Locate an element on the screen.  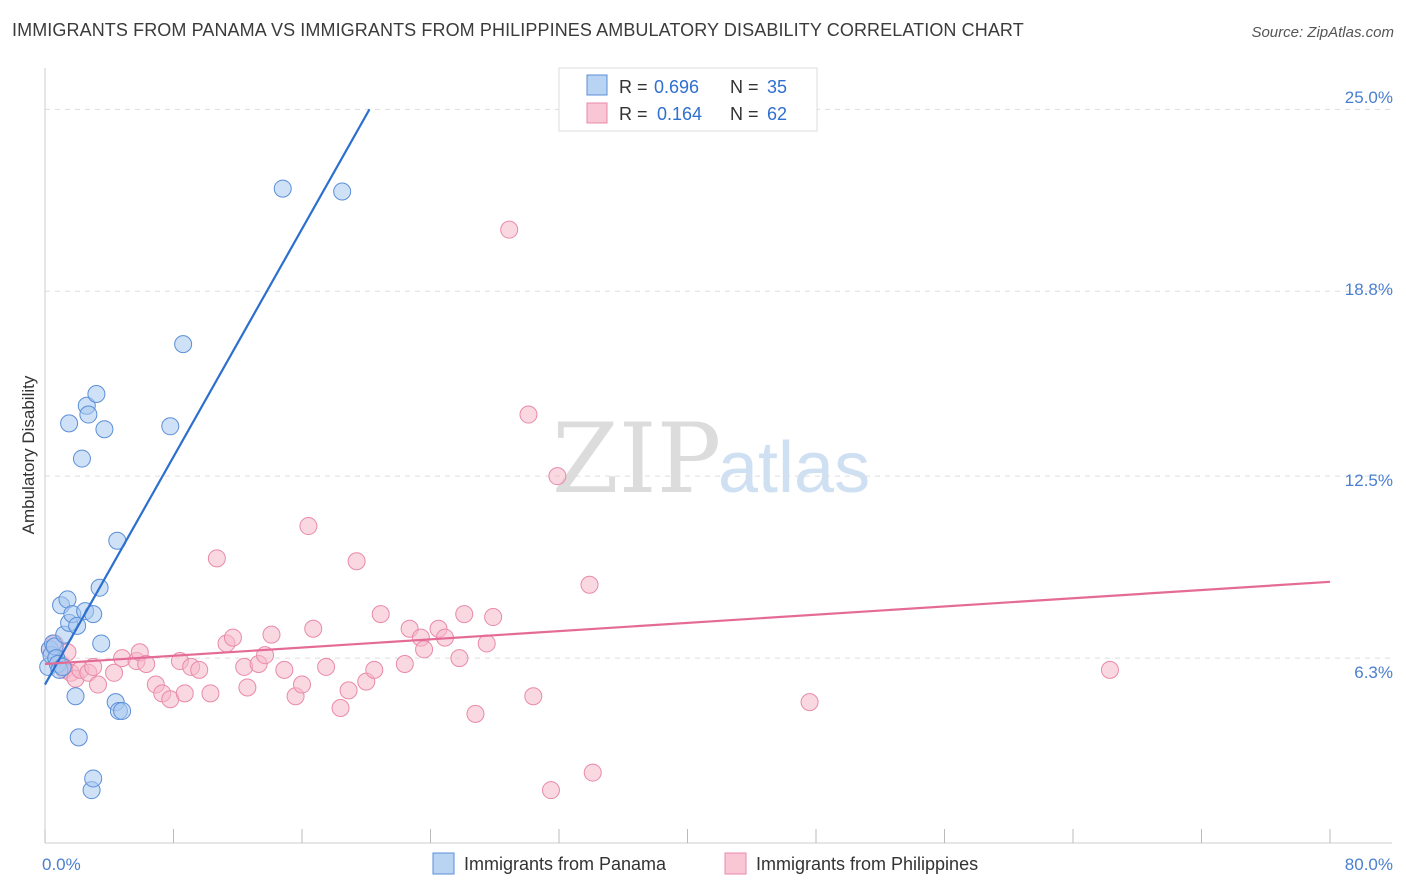
series-legend-swatch-panama is located at coordinates (443, 863).